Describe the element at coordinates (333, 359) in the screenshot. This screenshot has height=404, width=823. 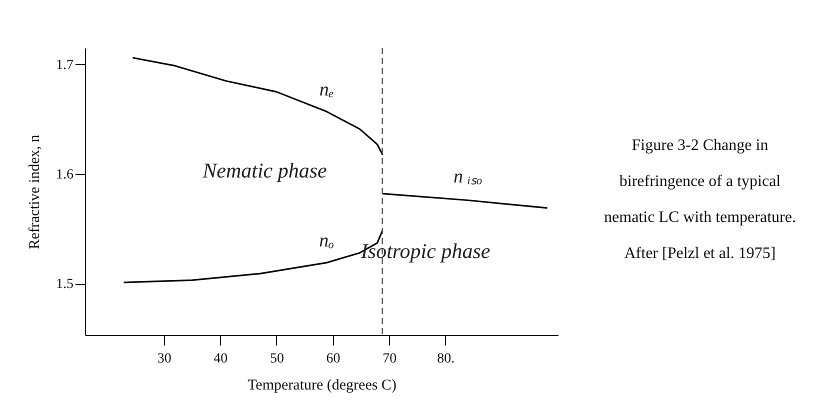
I see `x-tick-label: 60` at that location.